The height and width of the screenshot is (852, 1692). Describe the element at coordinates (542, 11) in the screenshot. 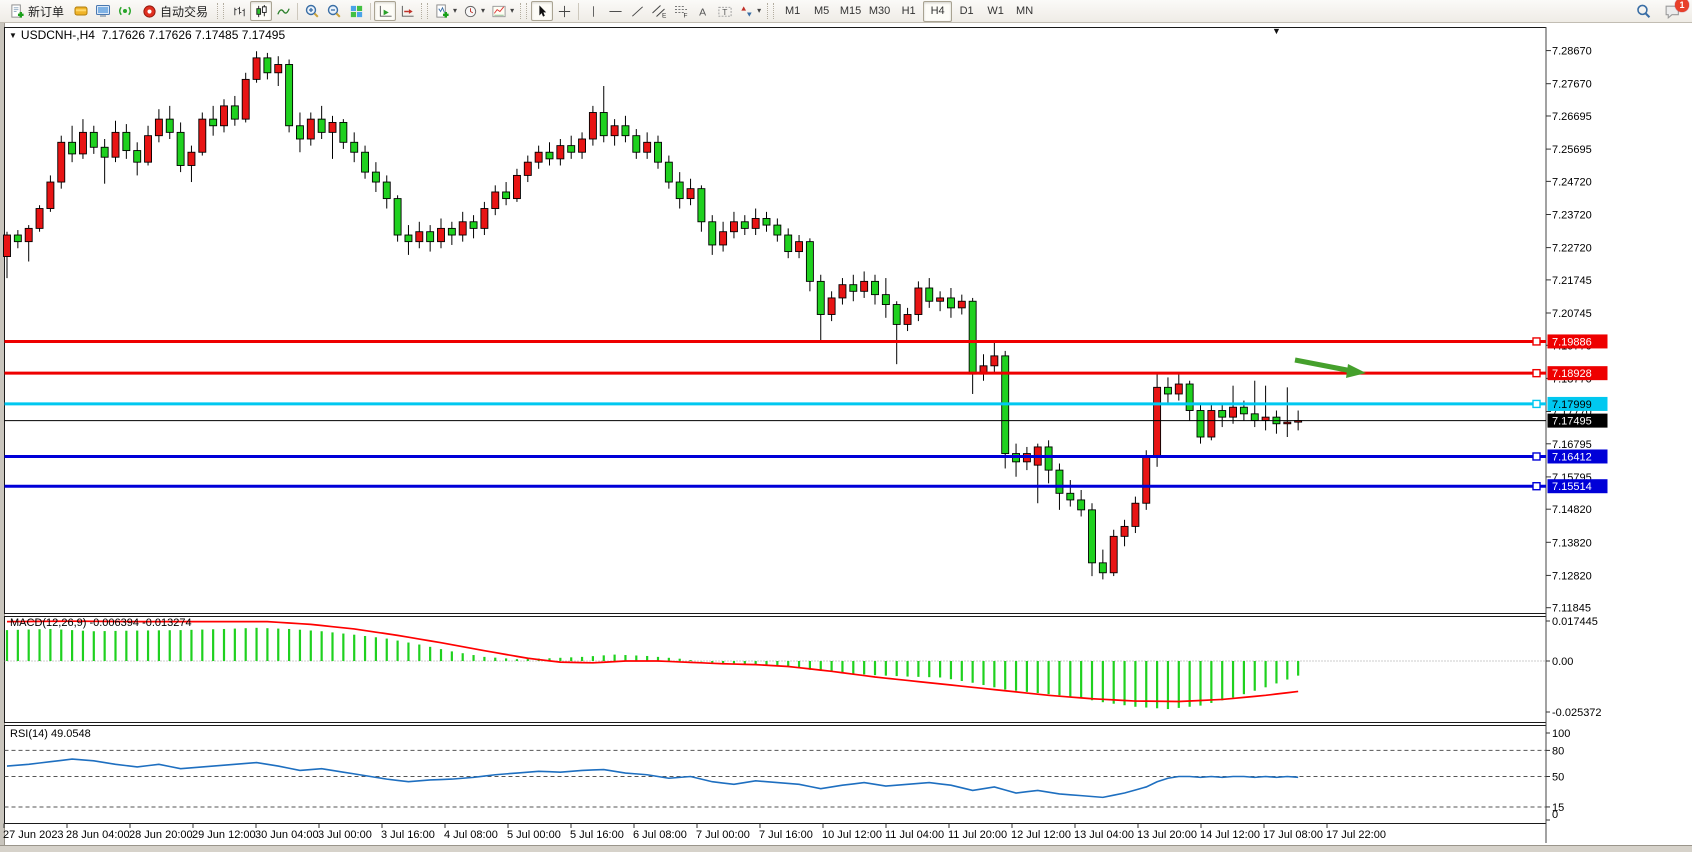

I see `cursor-button` at that location.